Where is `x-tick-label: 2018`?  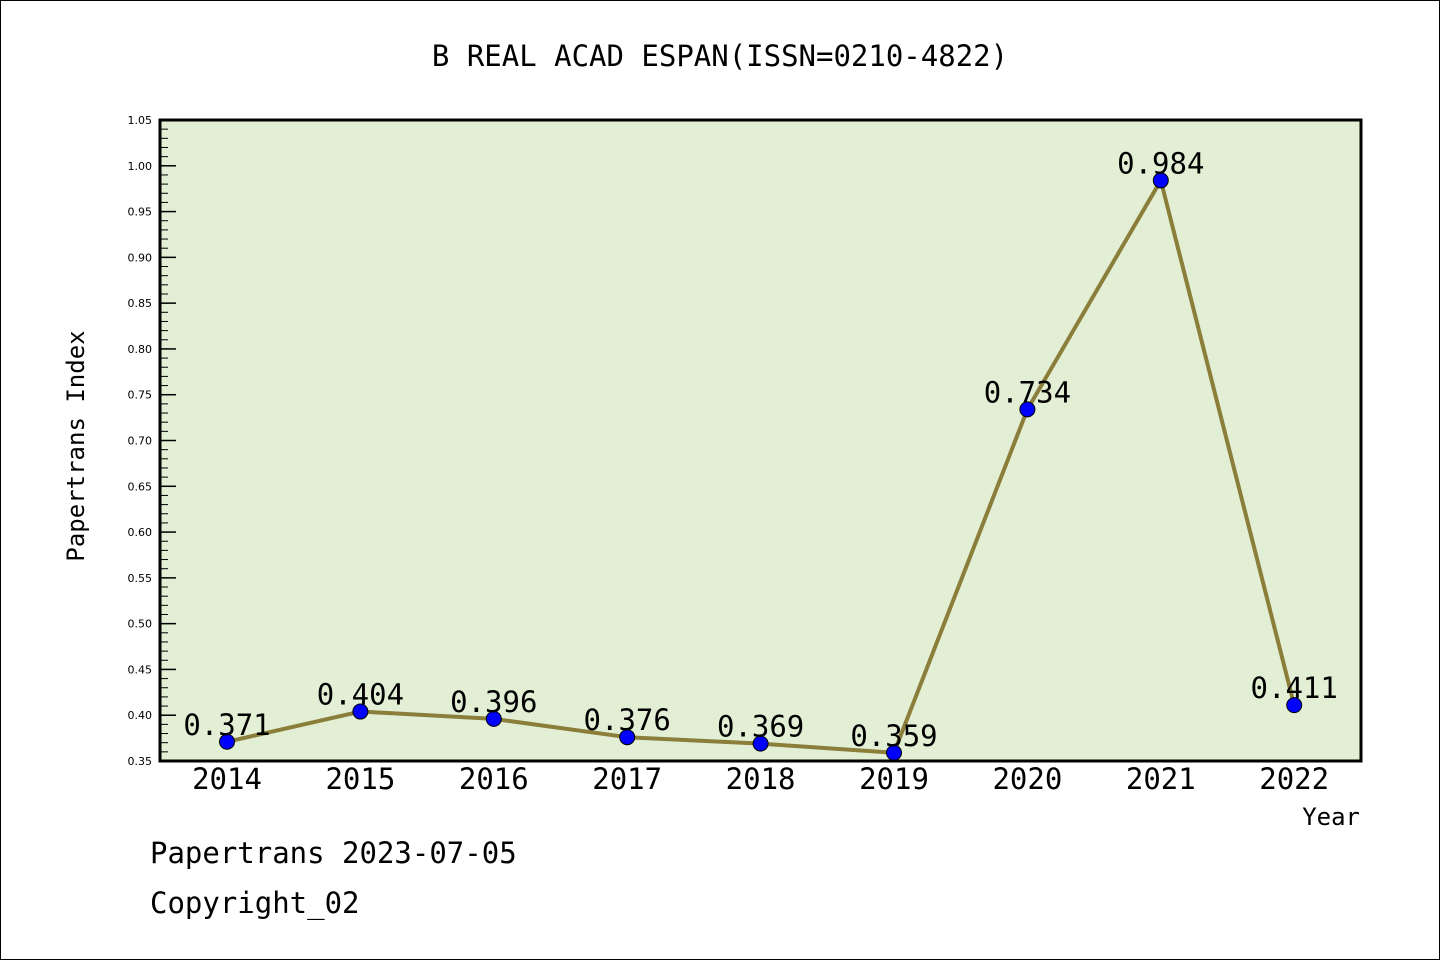 x-tick-label: 2018 is located at coordinates (761, 779).